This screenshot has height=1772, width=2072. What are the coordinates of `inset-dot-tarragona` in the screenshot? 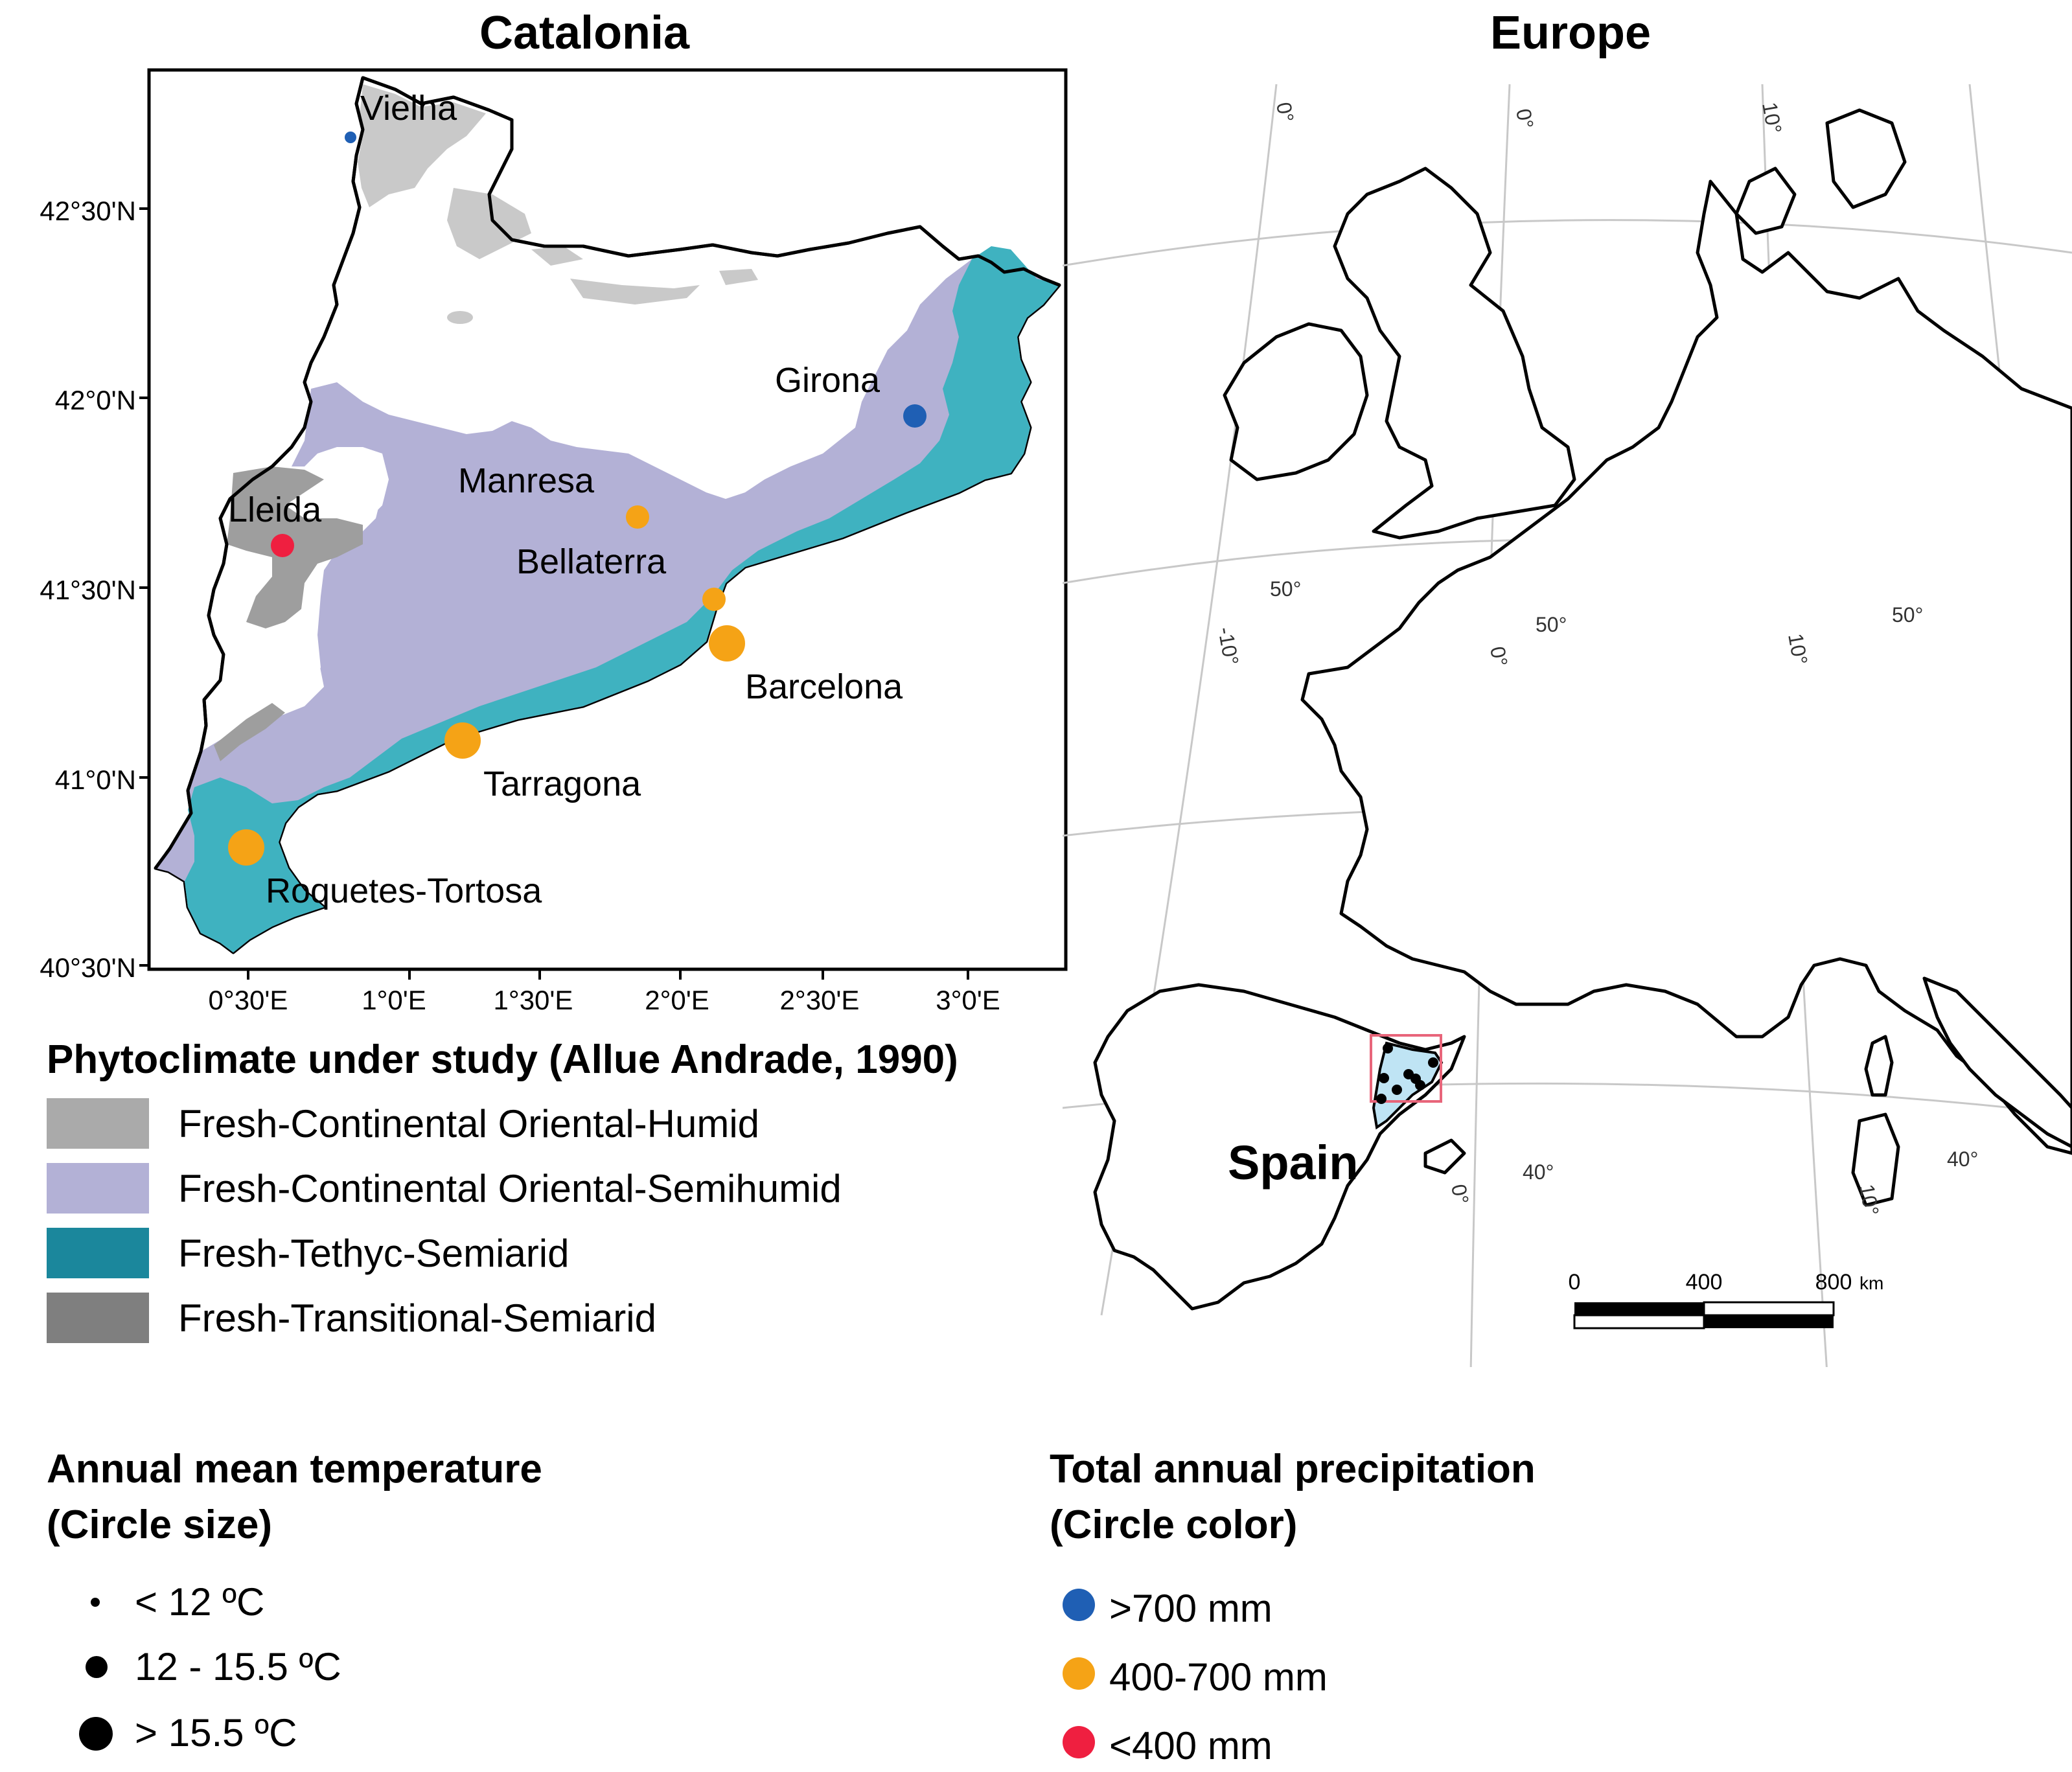 It's located at (1397, 1090).